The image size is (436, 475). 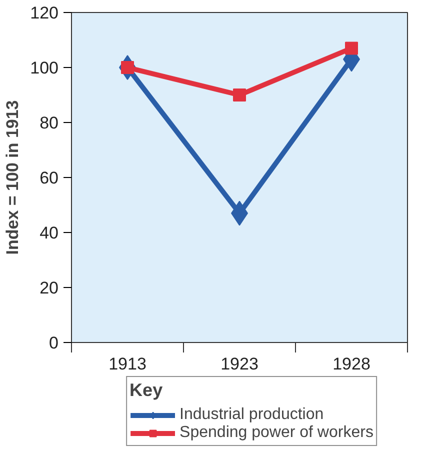 I want to click on y-tick-label: 40, so click(x=49, y=233).